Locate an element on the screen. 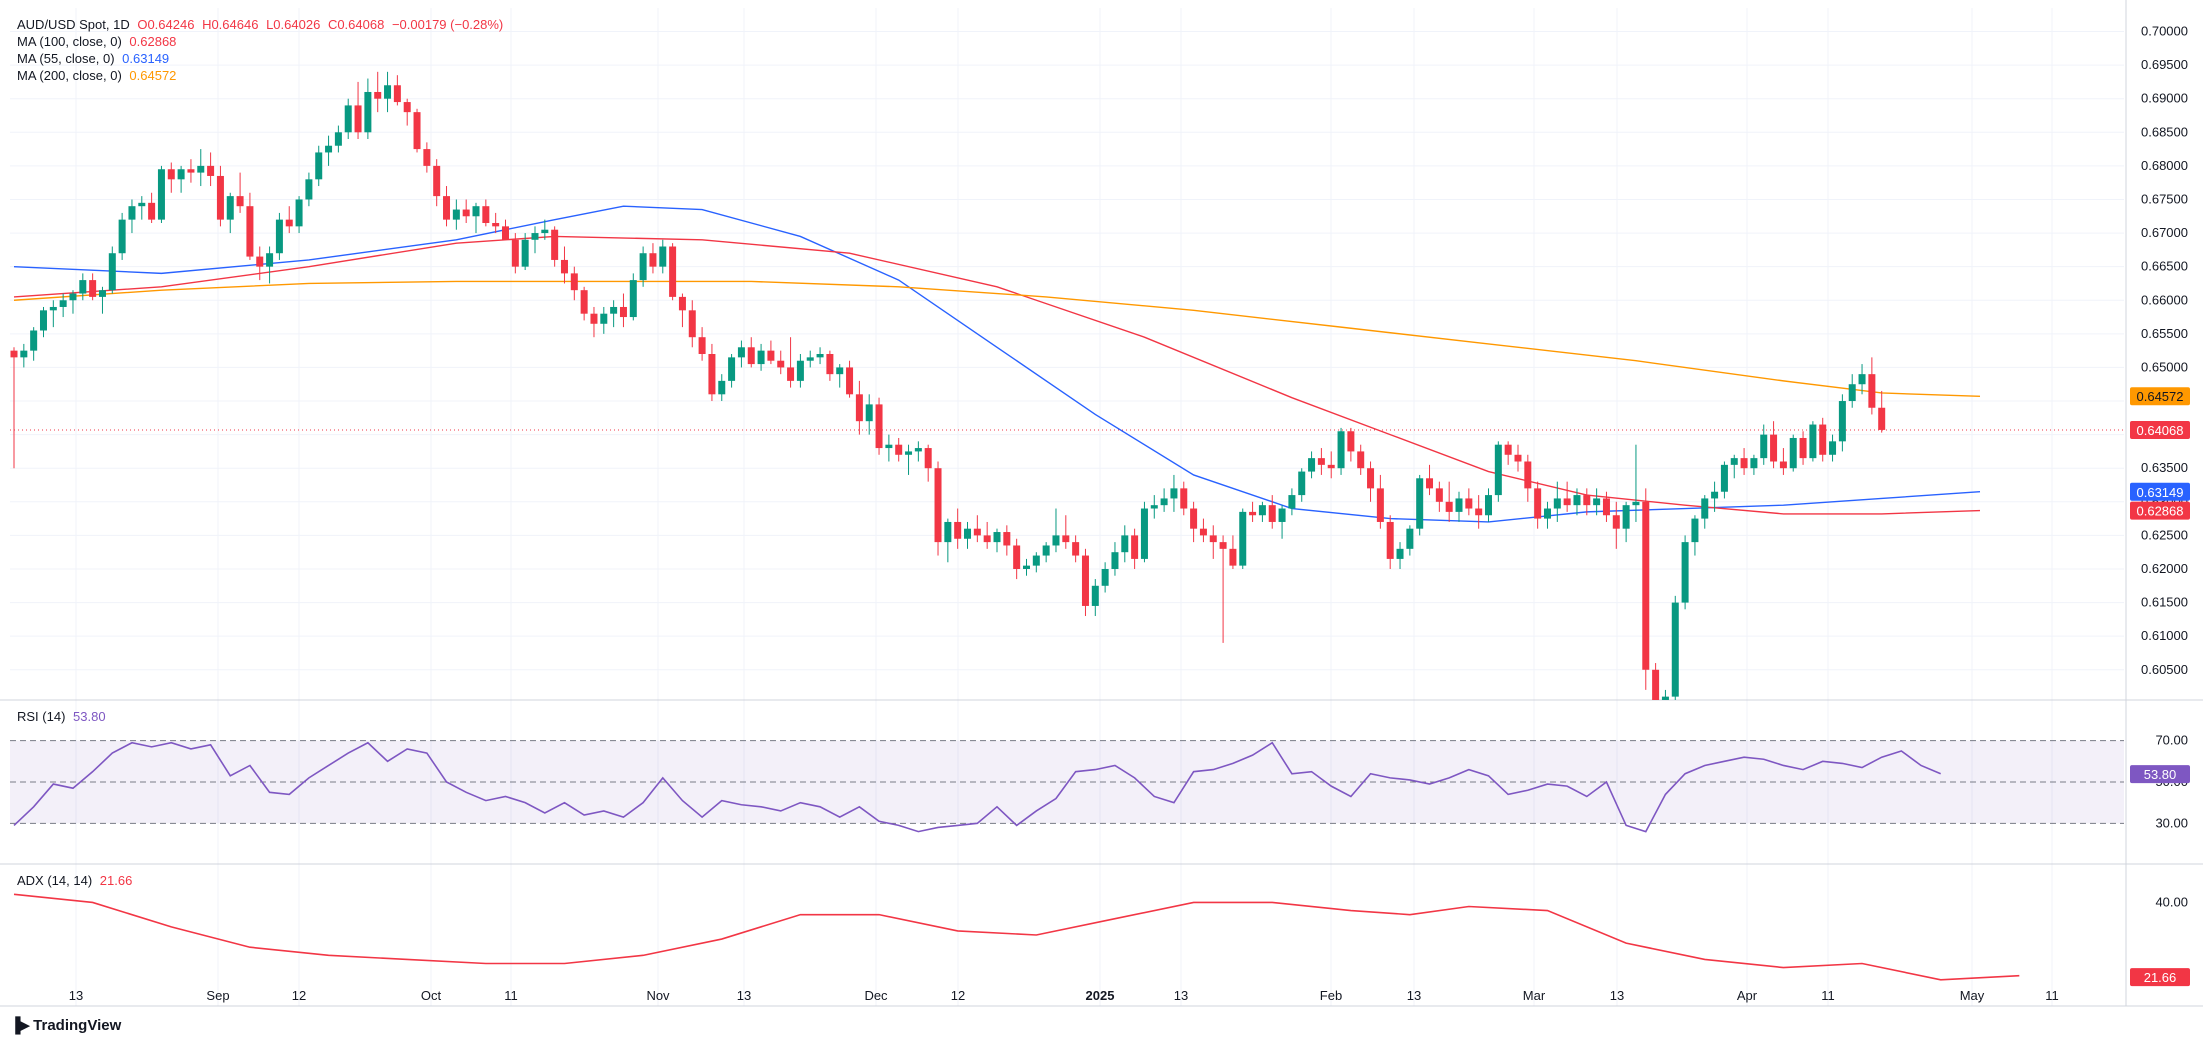 Image resolution: width=2203 pixels, height=1043 pixels. ma55-legend: MA (55, close, 0) 0.63149 is located at coordinates (95, 58).